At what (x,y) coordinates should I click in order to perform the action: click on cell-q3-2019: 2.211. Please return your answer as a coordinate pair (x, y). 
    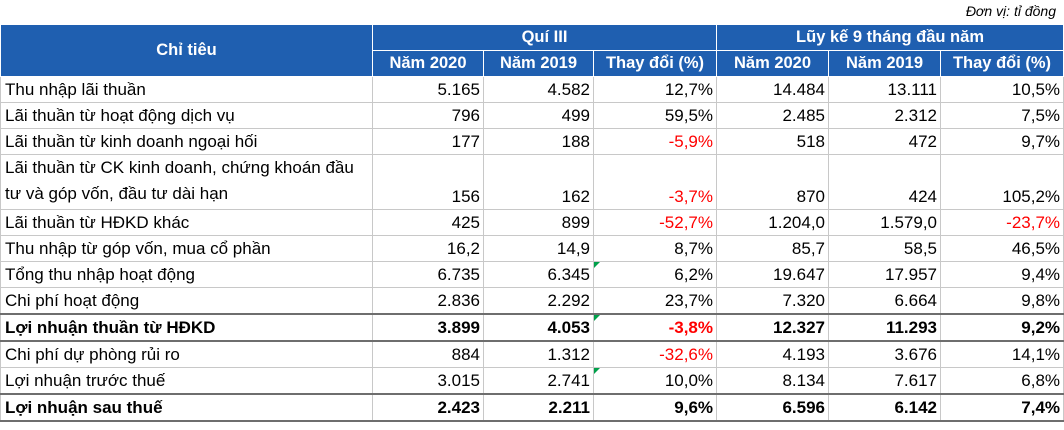
    Looking at the image, I should click on (538, 408).